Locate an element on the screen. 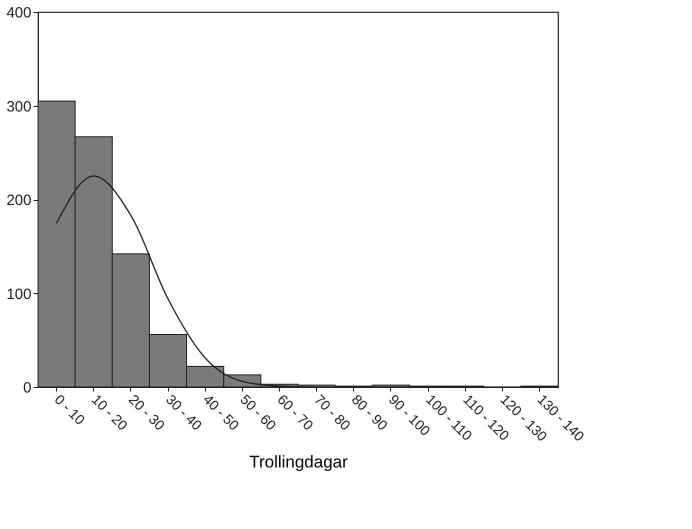  y-tick-label: 300 is located at coordinates (19, 107).